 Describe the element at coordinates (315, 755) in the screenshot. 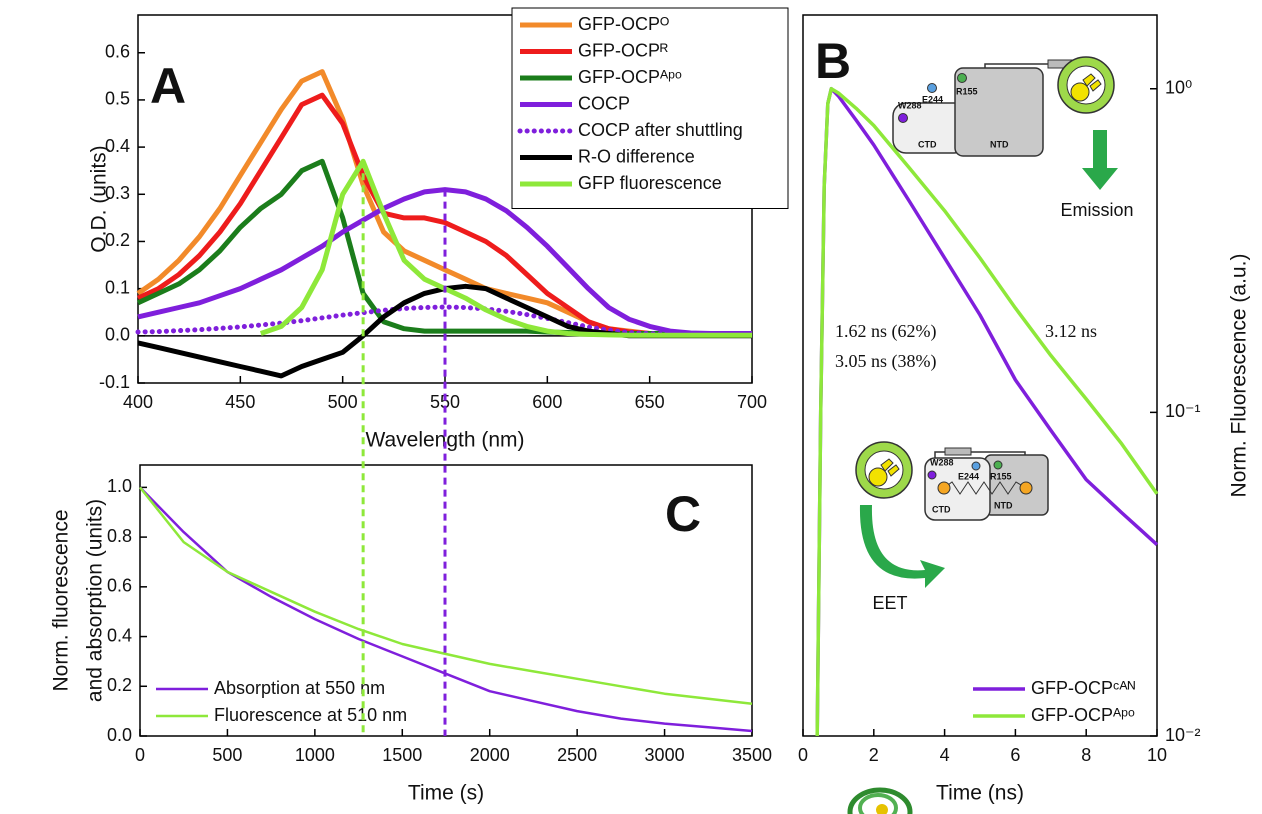

I see `x-tick-label: 1000` at that location.